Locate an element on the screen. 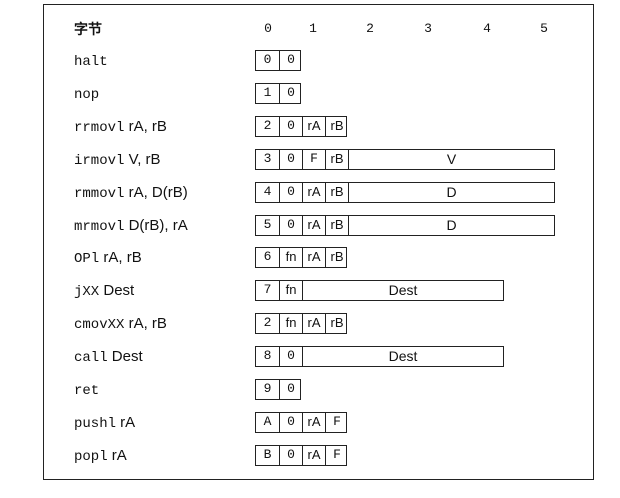  operands: D(rB), rA is located at coordinates (156, 225).